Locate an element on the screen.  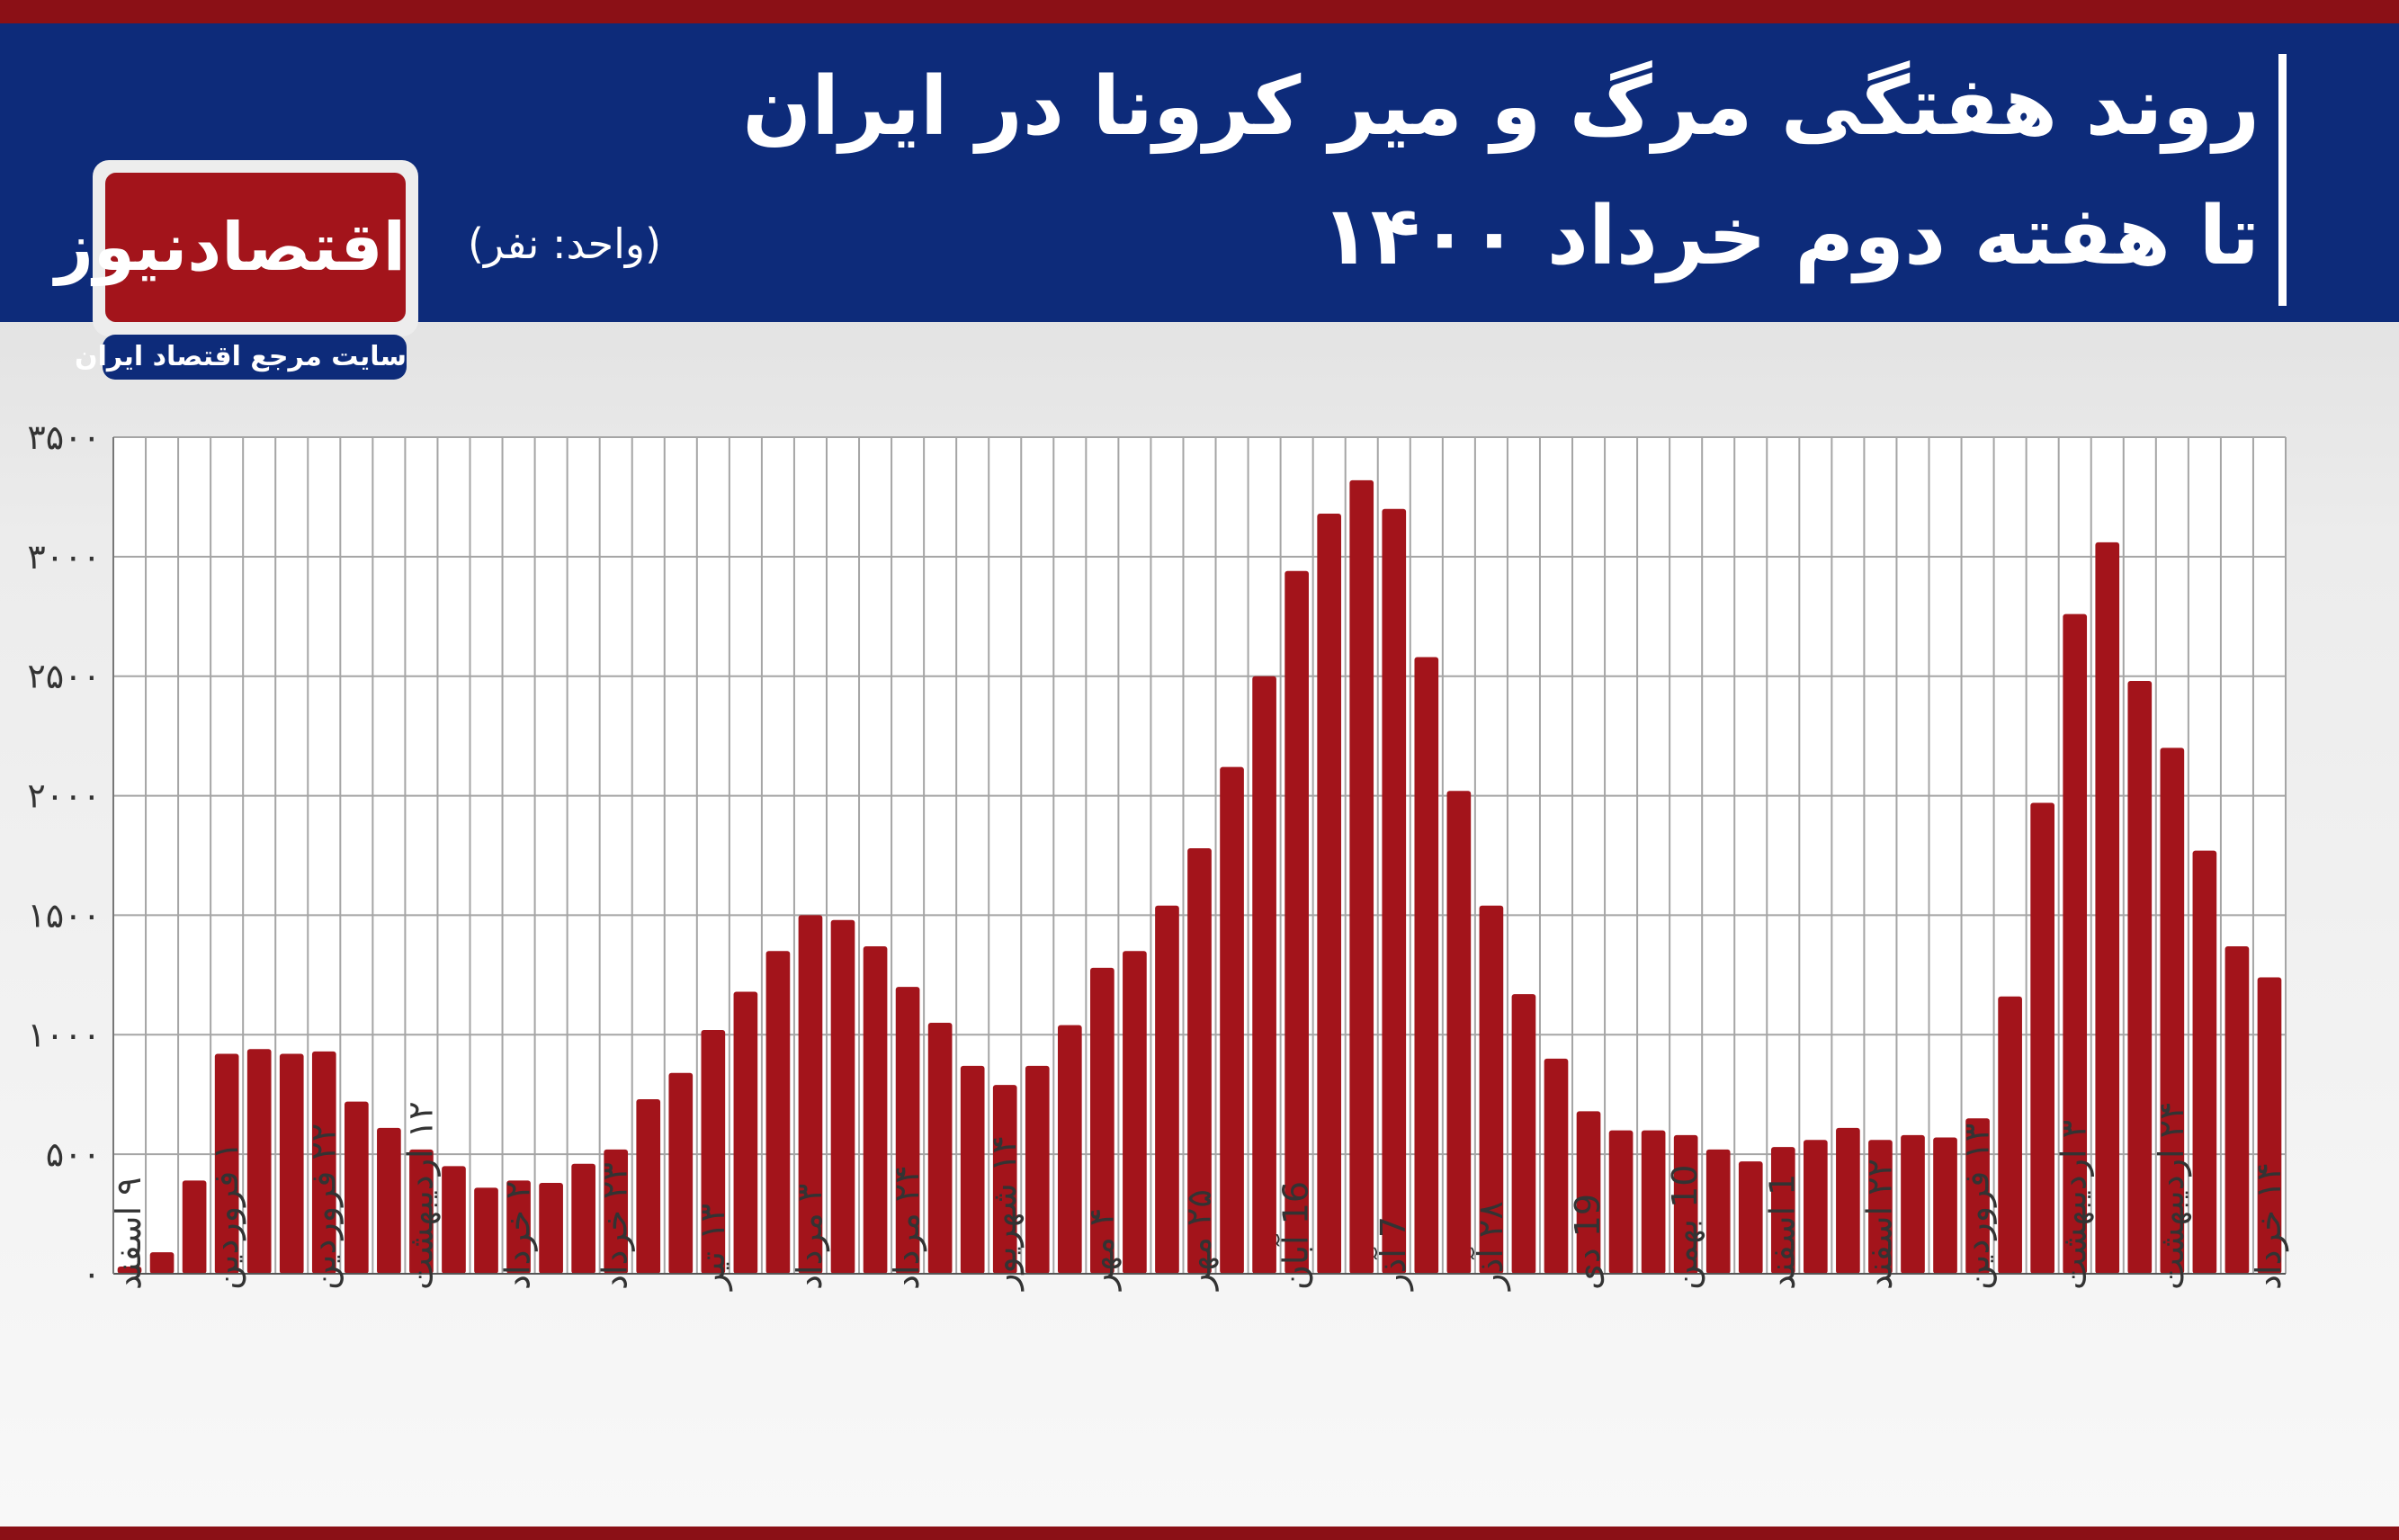
x-tick-label: ۲۸ آذر is located at coordinates (1490, 1246).